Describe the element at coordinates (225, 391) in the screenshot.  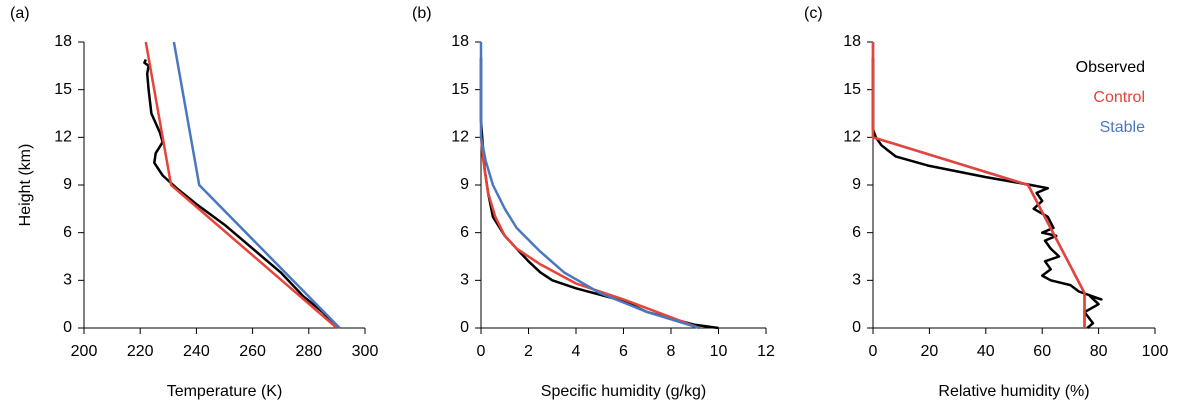
I see `x-axis-label: Temperature (K)` at that location.